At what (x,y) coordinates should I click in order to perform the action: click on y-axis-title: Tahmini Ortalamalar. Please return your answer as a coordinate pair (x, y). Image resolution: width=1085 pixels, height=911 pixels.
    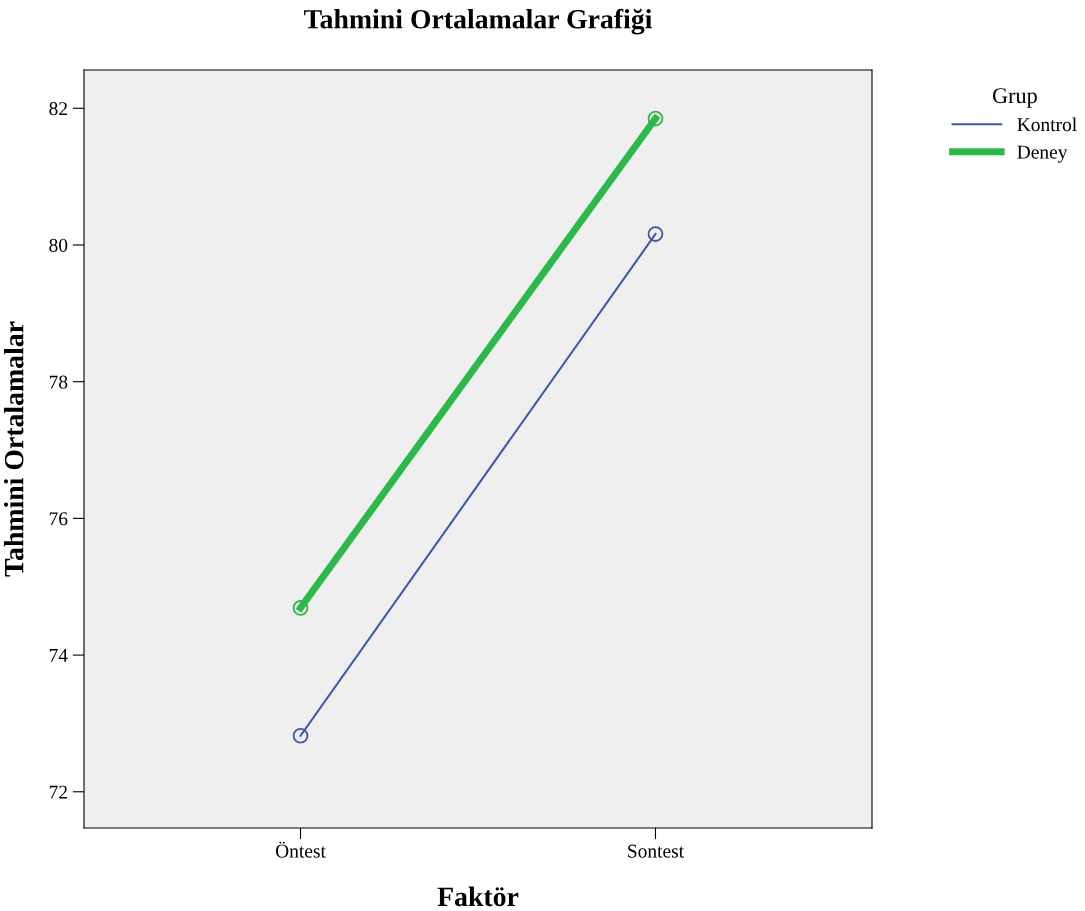
    Looking at the image, I should click on (13, 449).